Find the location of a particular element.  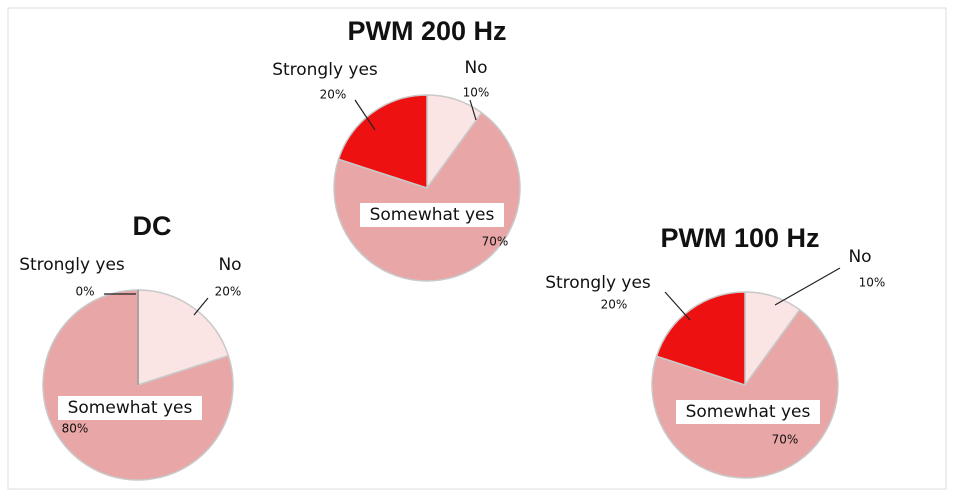

chart-title: DC is located at coordinates (152, 226).